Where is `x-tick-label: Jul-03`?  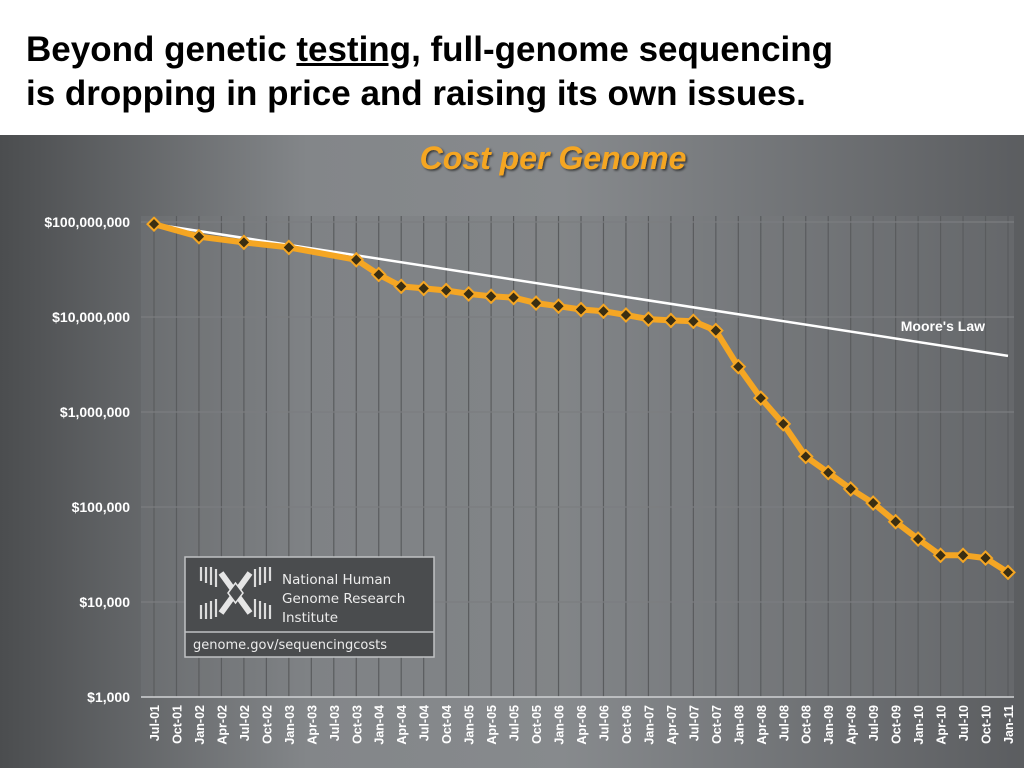
x-tick-label: Jul-03 is located at coordinates (335, 723).